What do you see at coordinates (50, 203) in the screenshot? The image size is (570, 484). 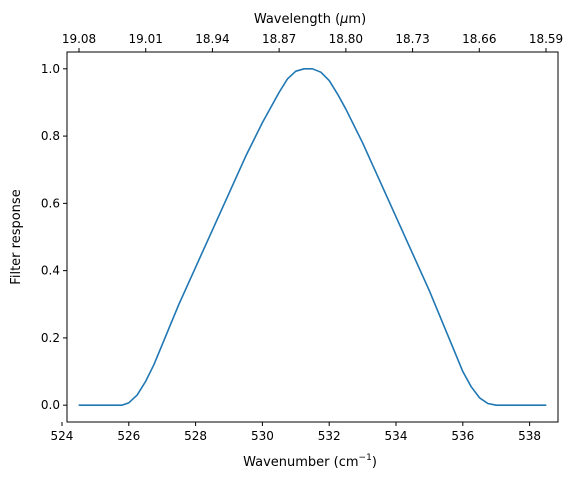 I see `y-tick-label: 0.6` at bounding box center [50, 203].